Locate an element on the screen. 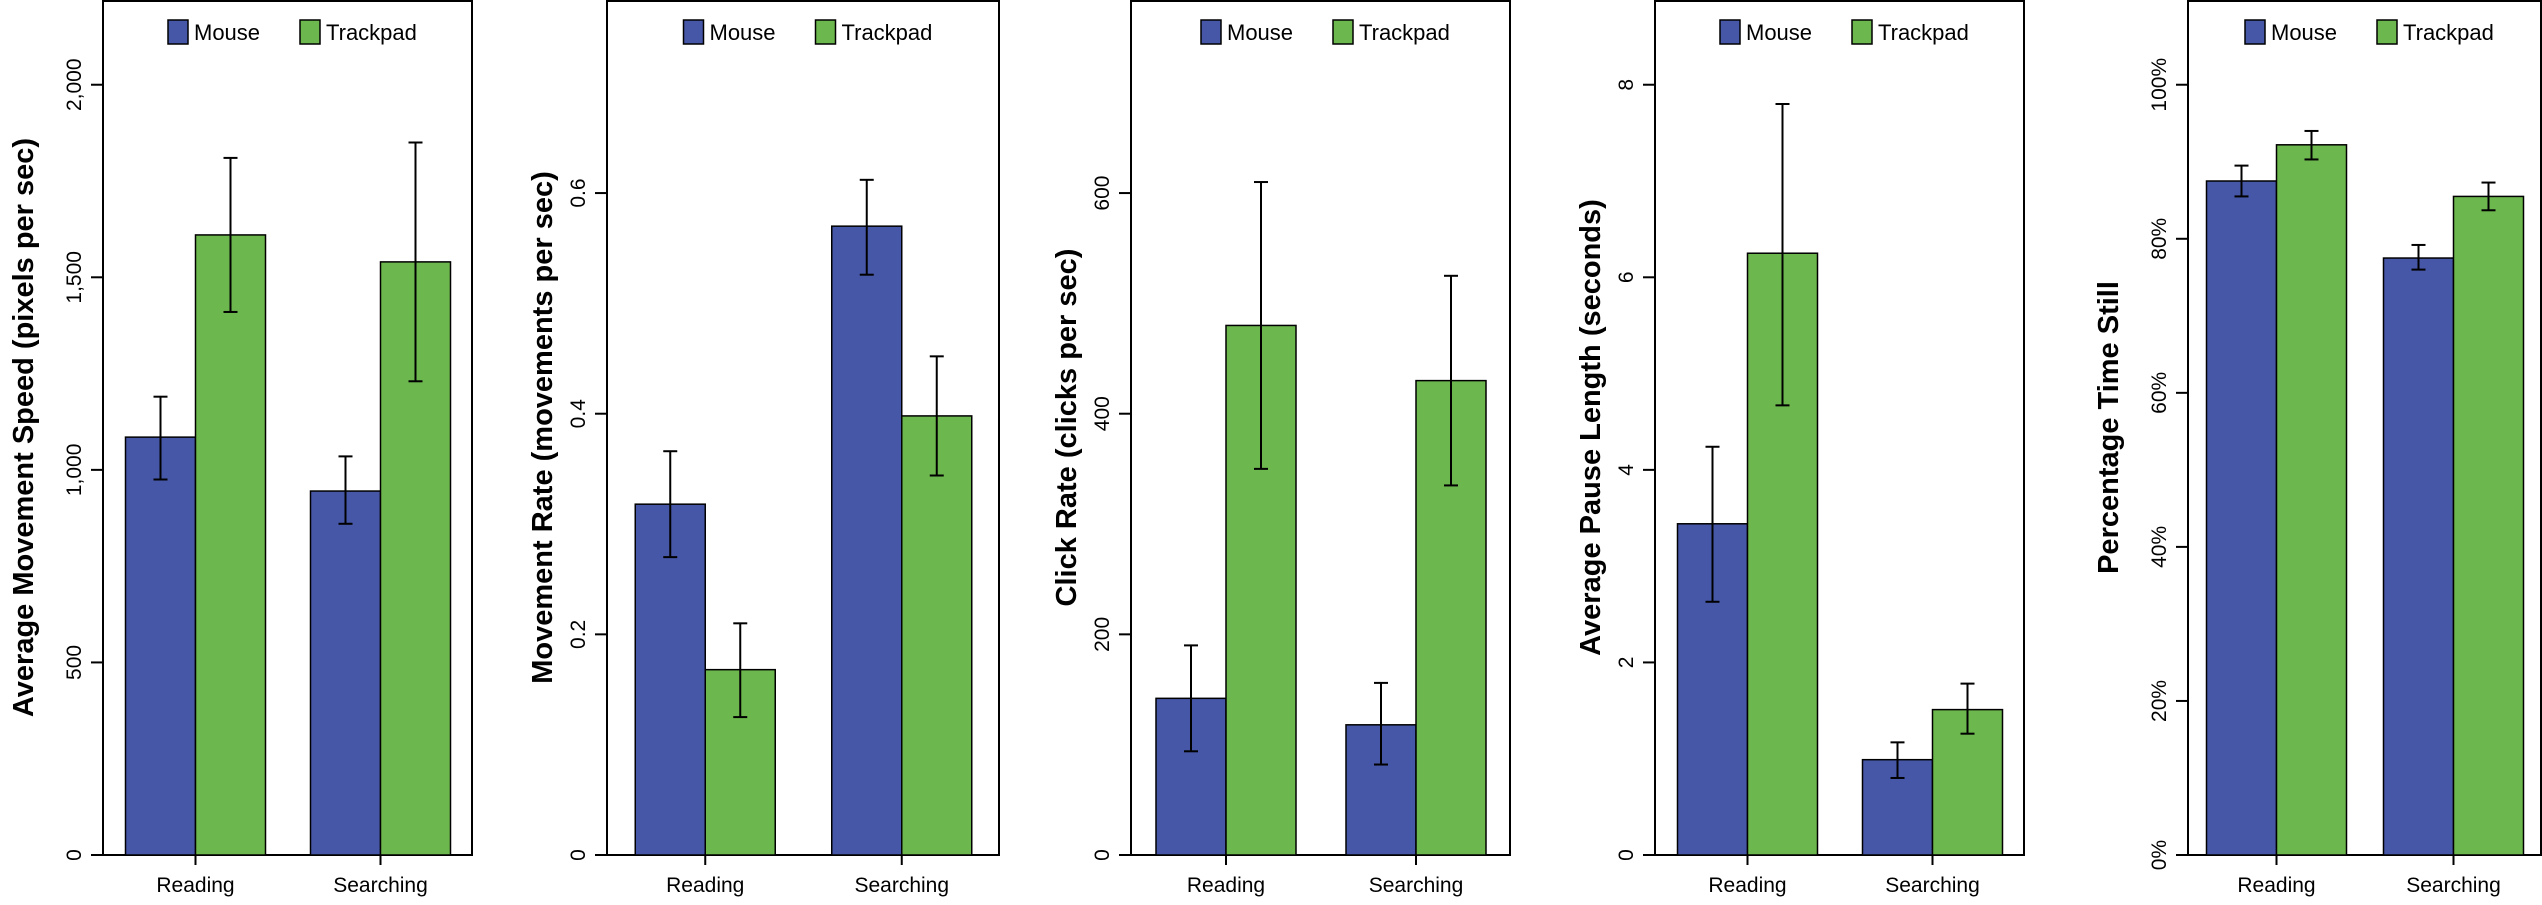 This screenshot has width=2542, height=905. y-tick-label: 200 is located at coordinates (1102, 634).